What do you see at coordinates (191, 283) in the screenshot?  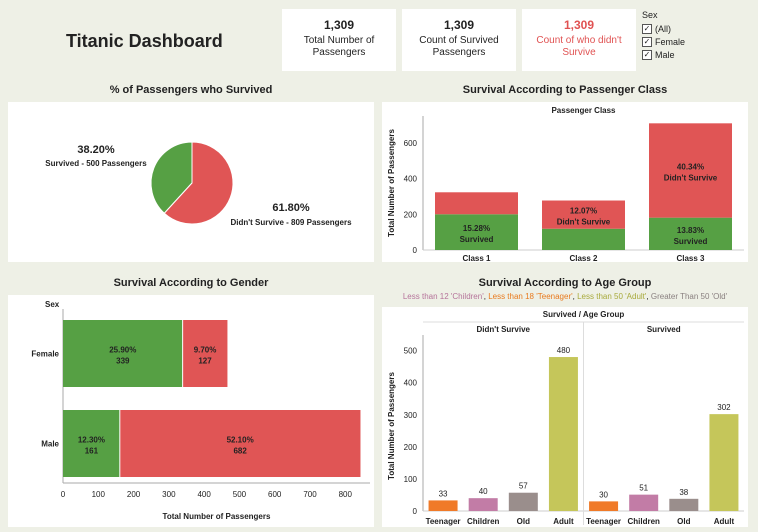 I see `gender-chart-title: Survival According to Gender` at bounding box center [191, 283].